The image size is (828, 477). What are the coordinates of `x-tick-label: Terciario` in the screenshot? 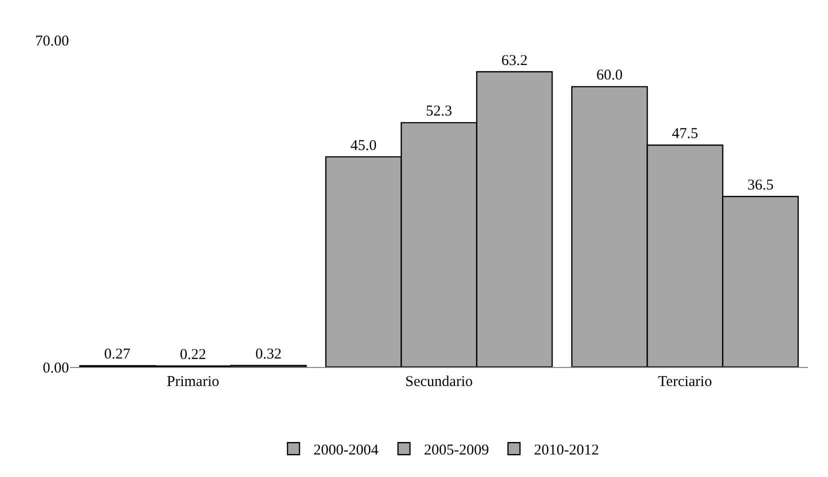 It's located at (685, 382).